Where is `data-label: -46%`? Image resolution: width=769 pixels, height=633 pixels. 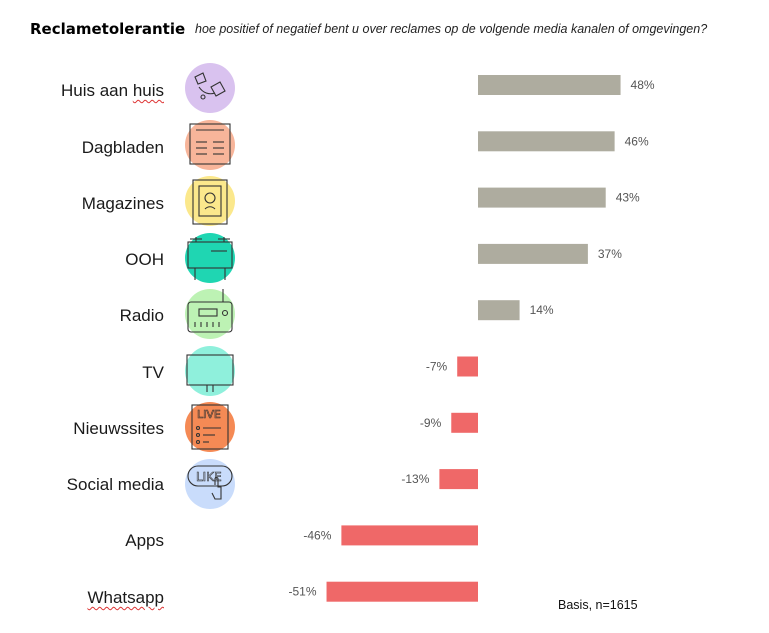
data-label: -46% is located at coordinates (317, 535).